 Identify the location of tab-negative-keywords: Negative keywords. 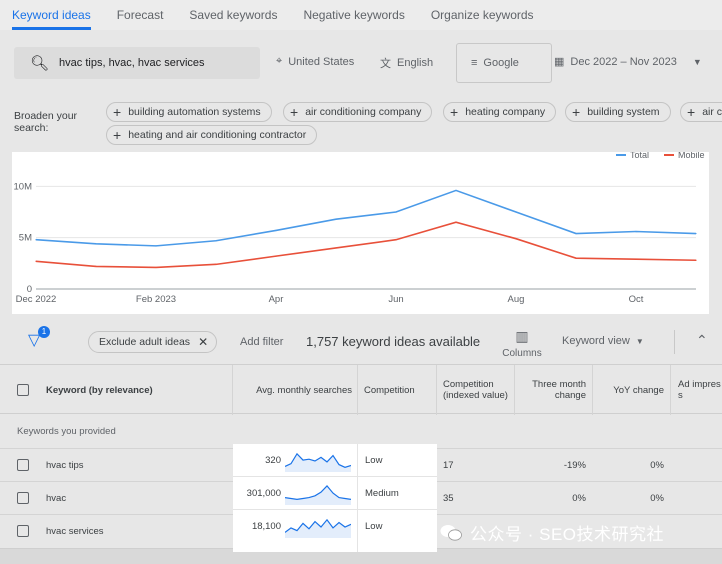
(354, 15).